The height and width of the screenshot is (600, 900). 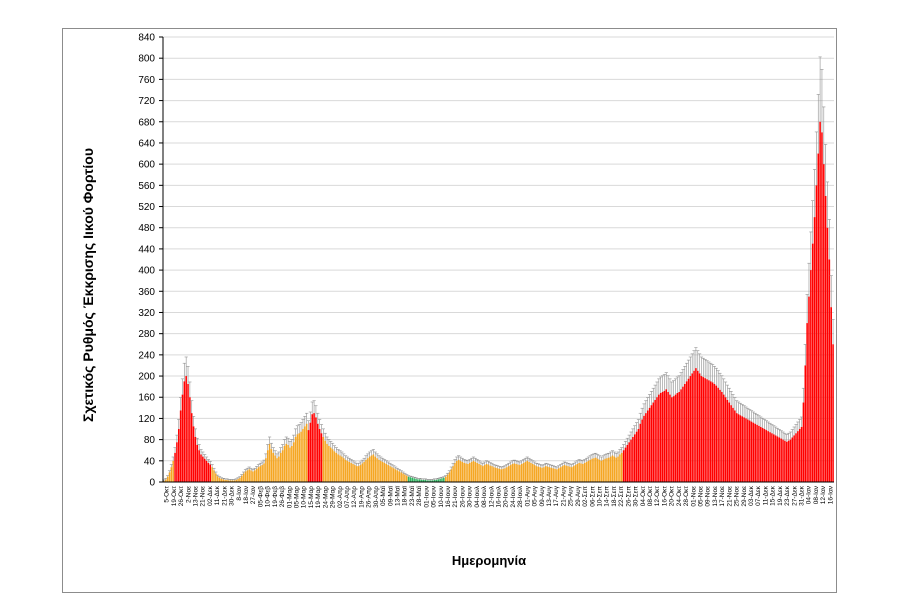 What do you see at coordinates (780, 495) in the screenshot?
I see `x-tick-label: 19-Δεκ` at bounding box center [780, 495].